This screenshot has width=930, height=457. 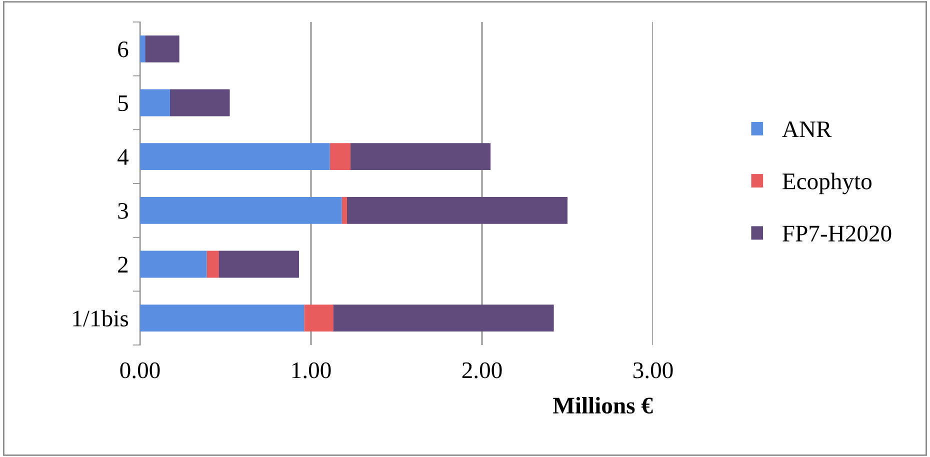 I want to click on y-tick-label: 4, so click(x=123, y=157).